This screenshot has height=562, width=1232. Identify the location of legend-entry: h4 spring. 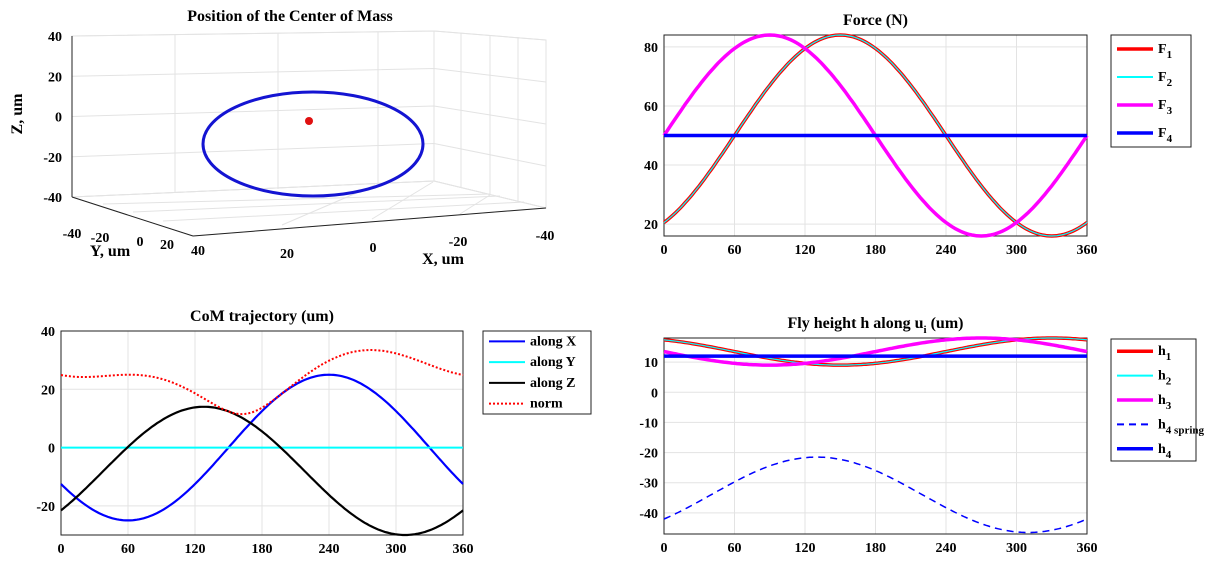
(1181, 426).